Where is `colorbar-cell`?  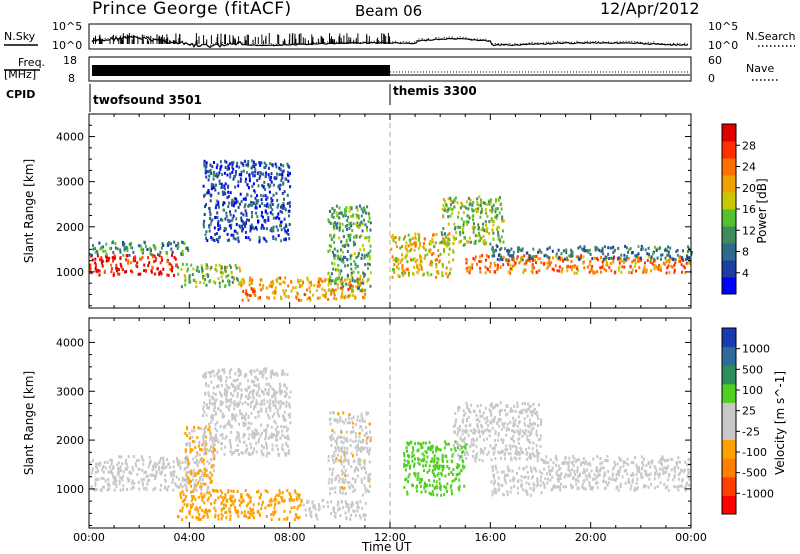
colorbar-cell is located at coordinates (729, 252).